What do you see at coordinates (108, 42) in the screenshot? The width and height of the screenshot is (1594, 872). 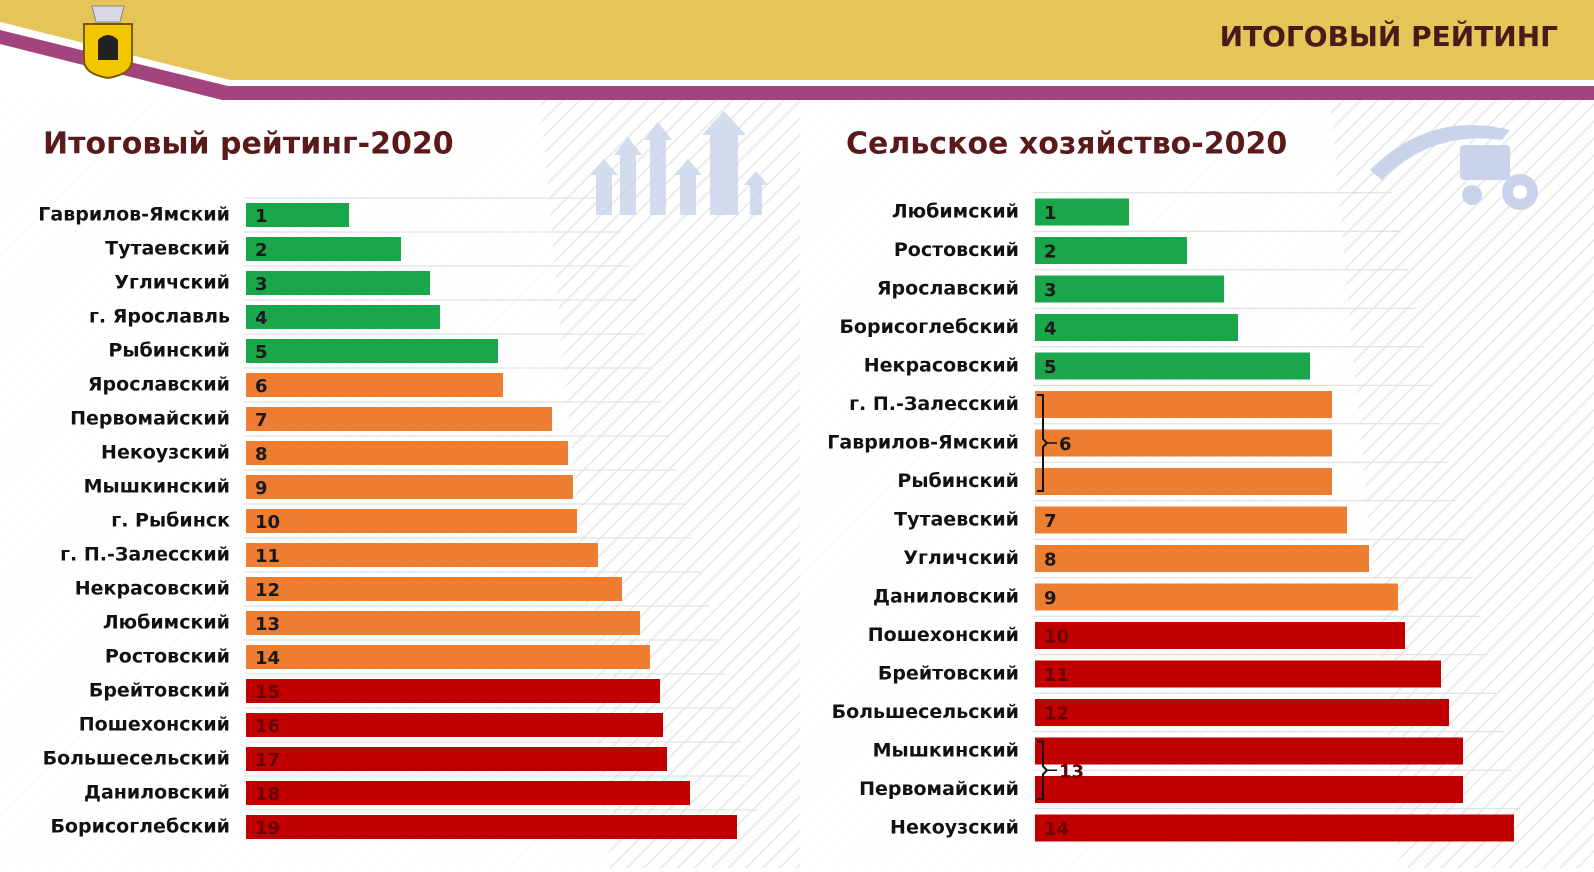 I see `logo` at bounding box center [108, 42].